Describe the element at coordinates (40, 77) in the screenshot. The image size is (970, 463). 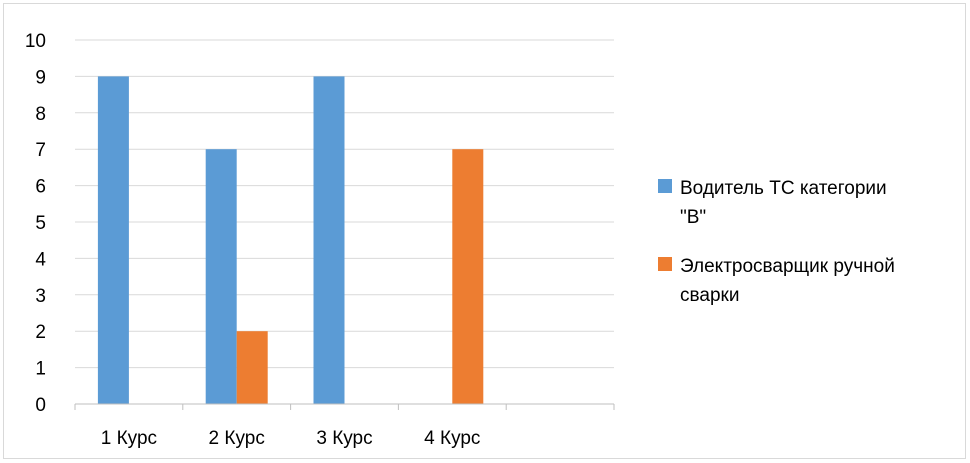
I see `y-tick-label: 9` at that location.